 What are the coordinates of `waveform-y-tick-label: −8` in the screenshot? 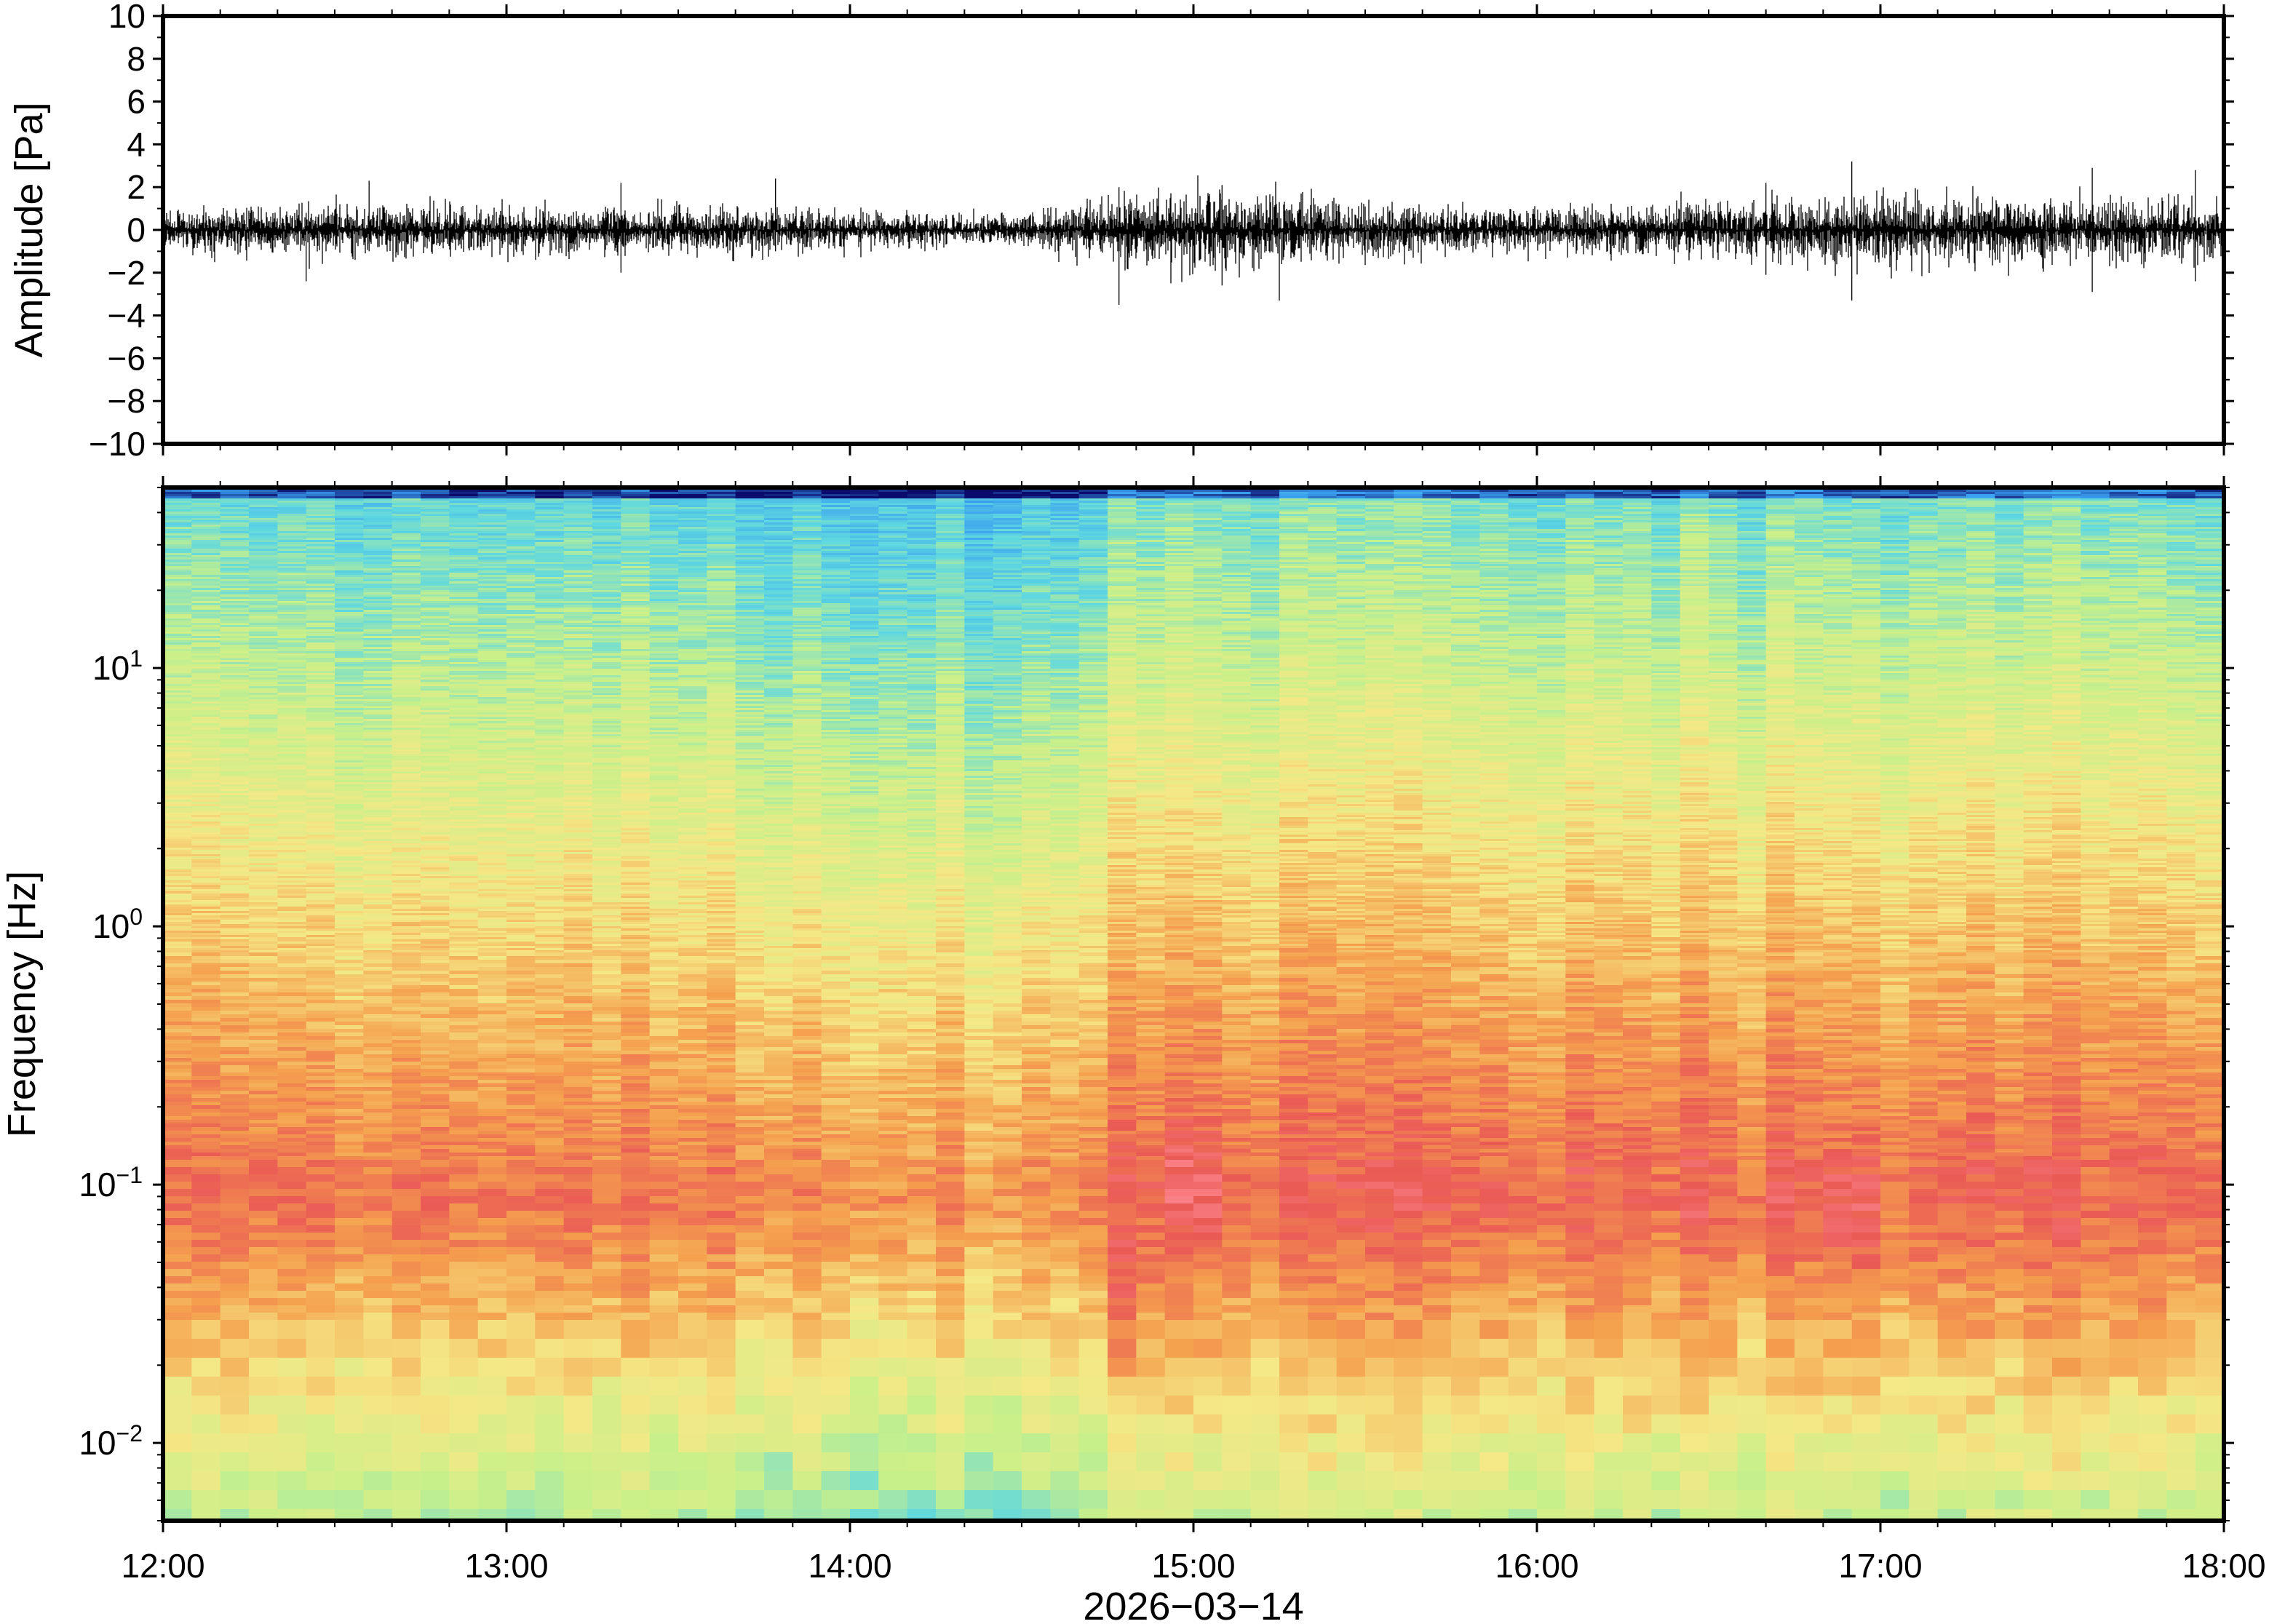 It's located at (127, 401).